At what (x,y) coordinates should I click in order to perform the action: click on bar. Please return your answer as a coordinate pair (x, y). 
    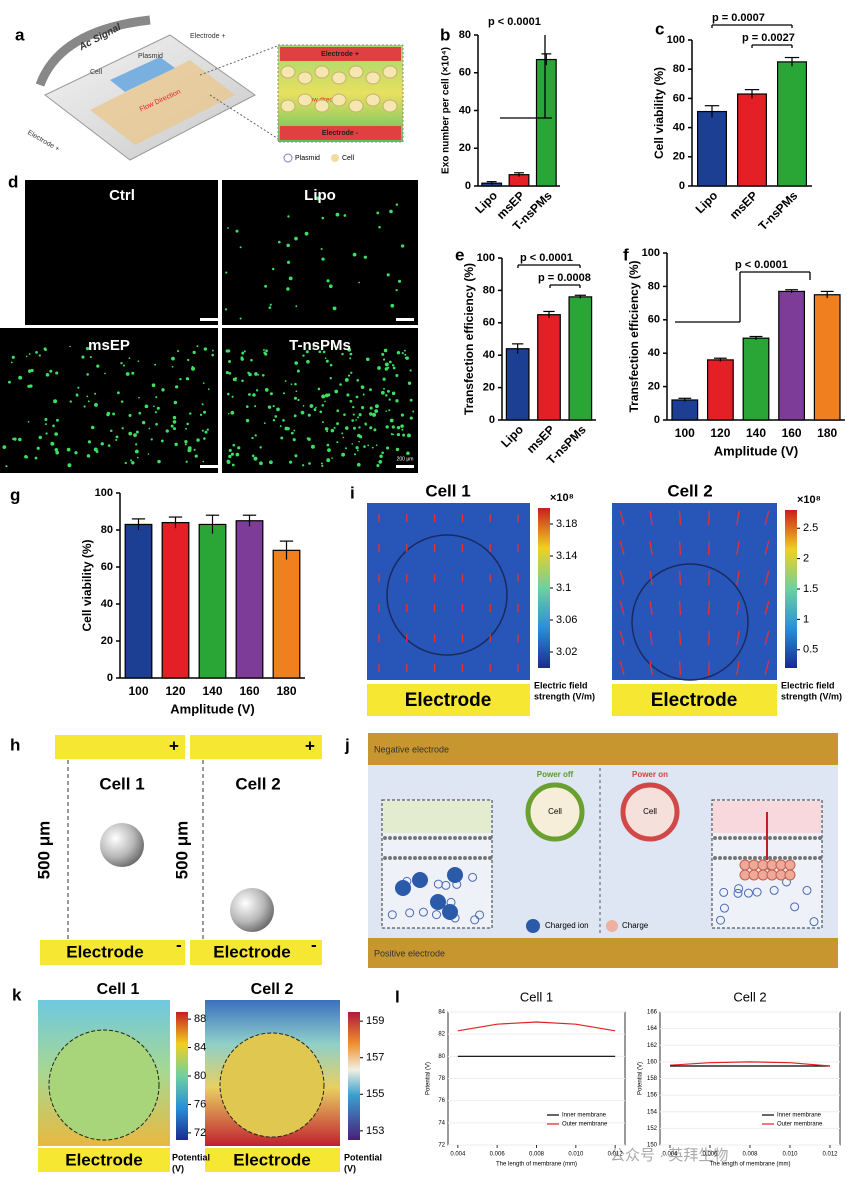
    Looking at the image, I should click on (720, 390).